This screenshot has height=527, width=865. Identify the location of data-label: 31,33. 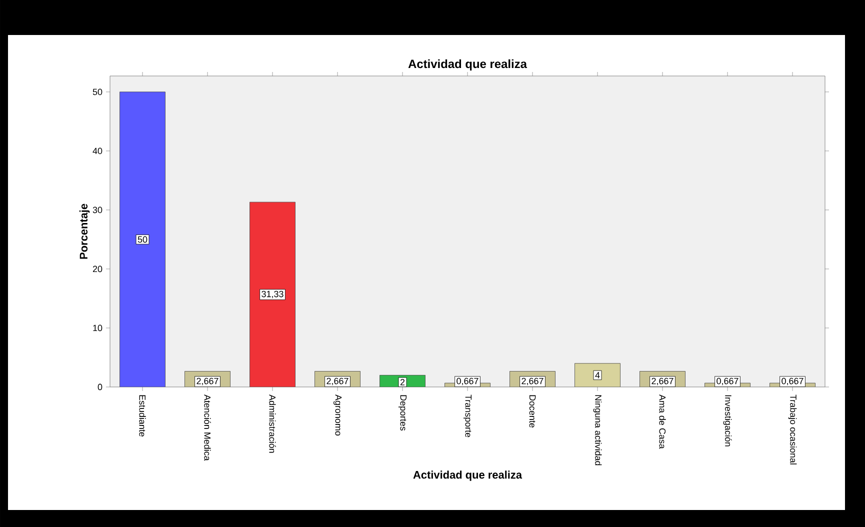
(273, 294).